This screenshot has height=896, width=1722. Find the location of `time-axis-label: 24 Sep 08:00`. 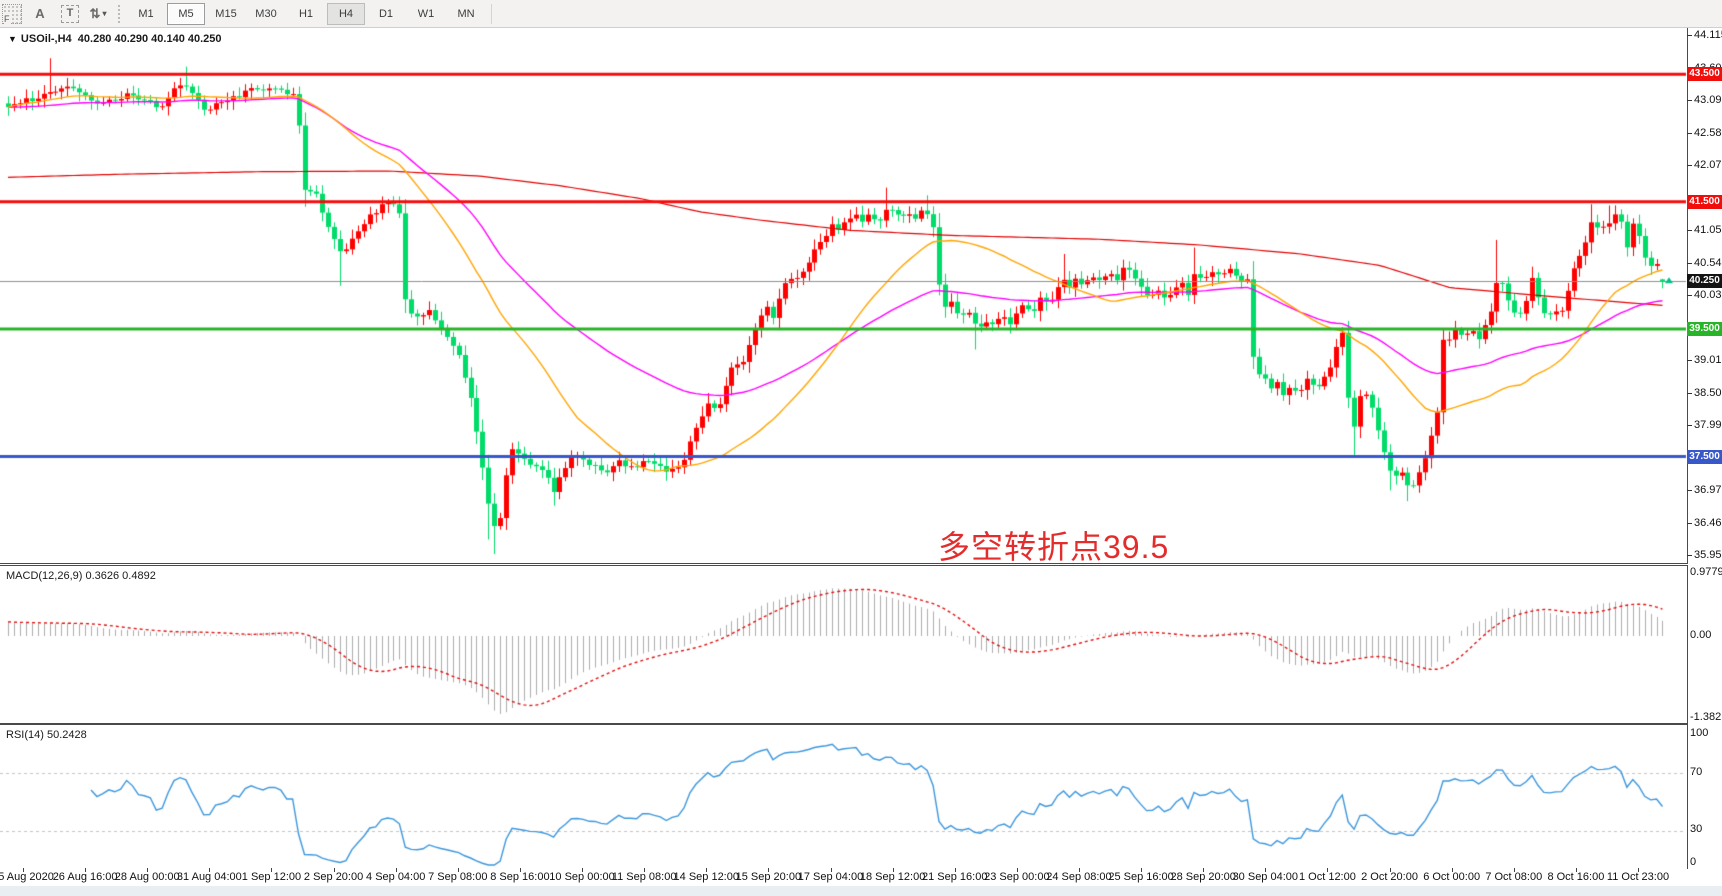

time-axis-label: 24 Sep 08:00 is located at coordinates (1079, 877).